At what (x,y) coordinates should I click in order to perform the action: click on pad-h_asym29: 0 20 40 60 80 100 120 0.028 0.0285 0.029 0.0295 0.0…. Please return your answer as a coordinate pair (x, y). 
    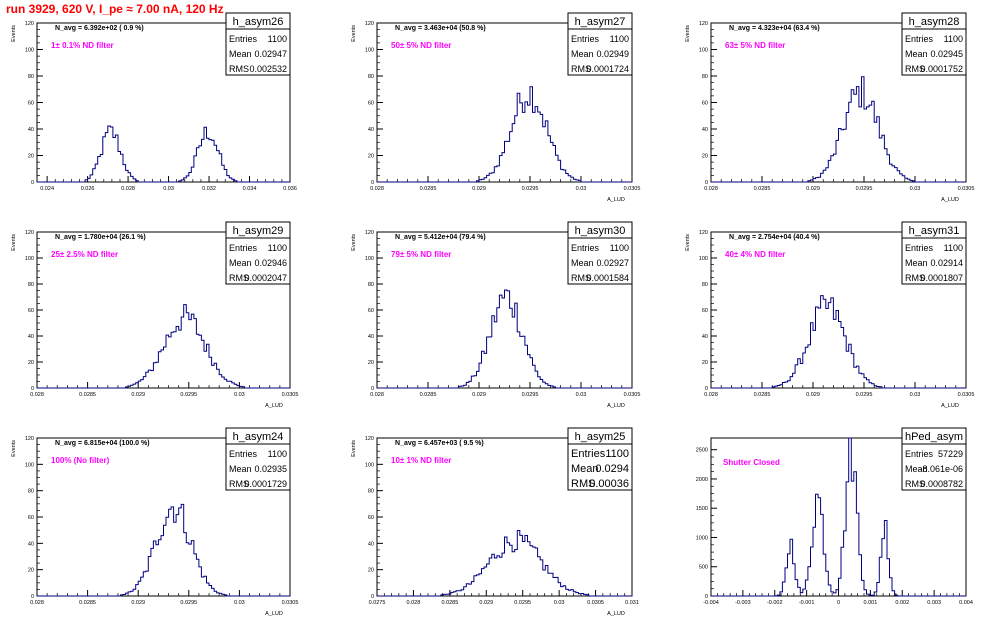
    Looking at the image, I should click on (155, 315).